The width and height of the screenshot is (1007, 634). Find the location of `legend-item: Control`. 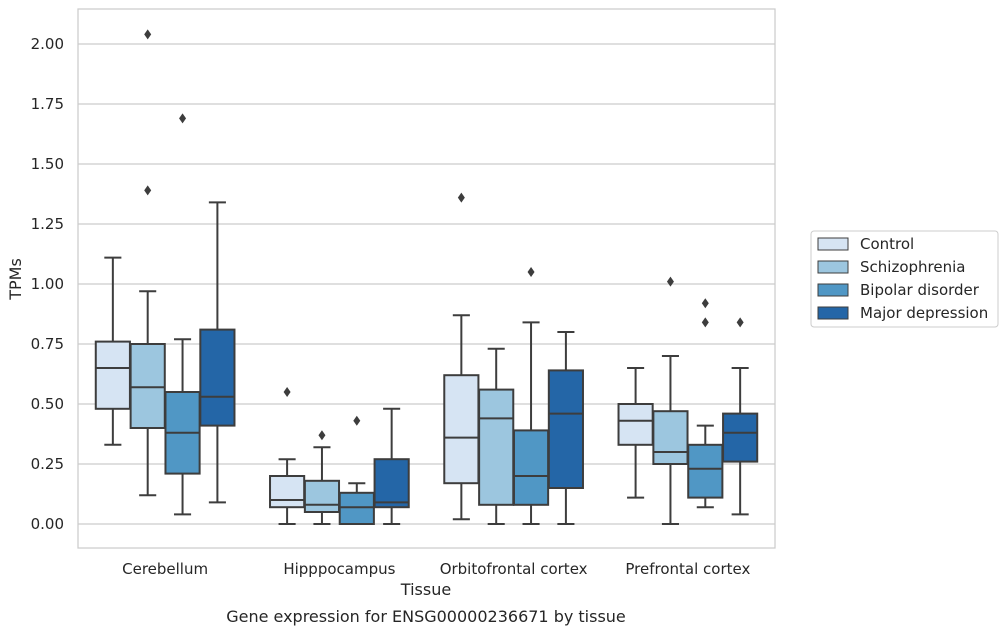

legend-item: Control is located at coordinates (865, 244).